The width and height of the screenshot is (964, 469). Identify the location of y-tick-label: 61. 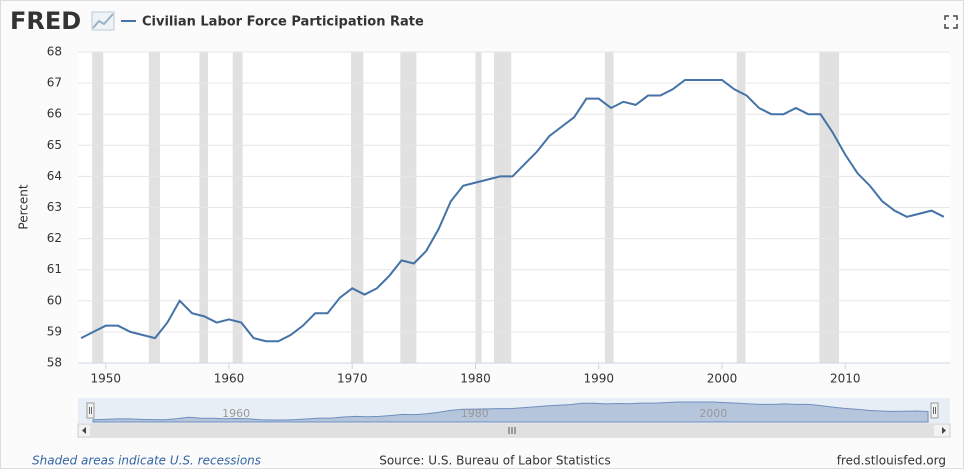
(54, 269).